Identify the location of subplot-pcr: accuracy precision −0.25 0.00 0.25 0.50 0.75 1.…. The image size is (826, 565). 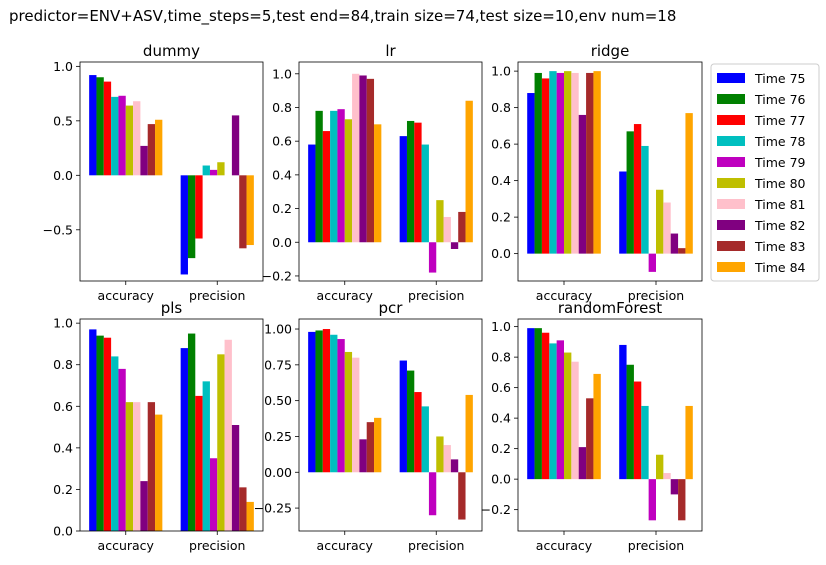
(368, 426).